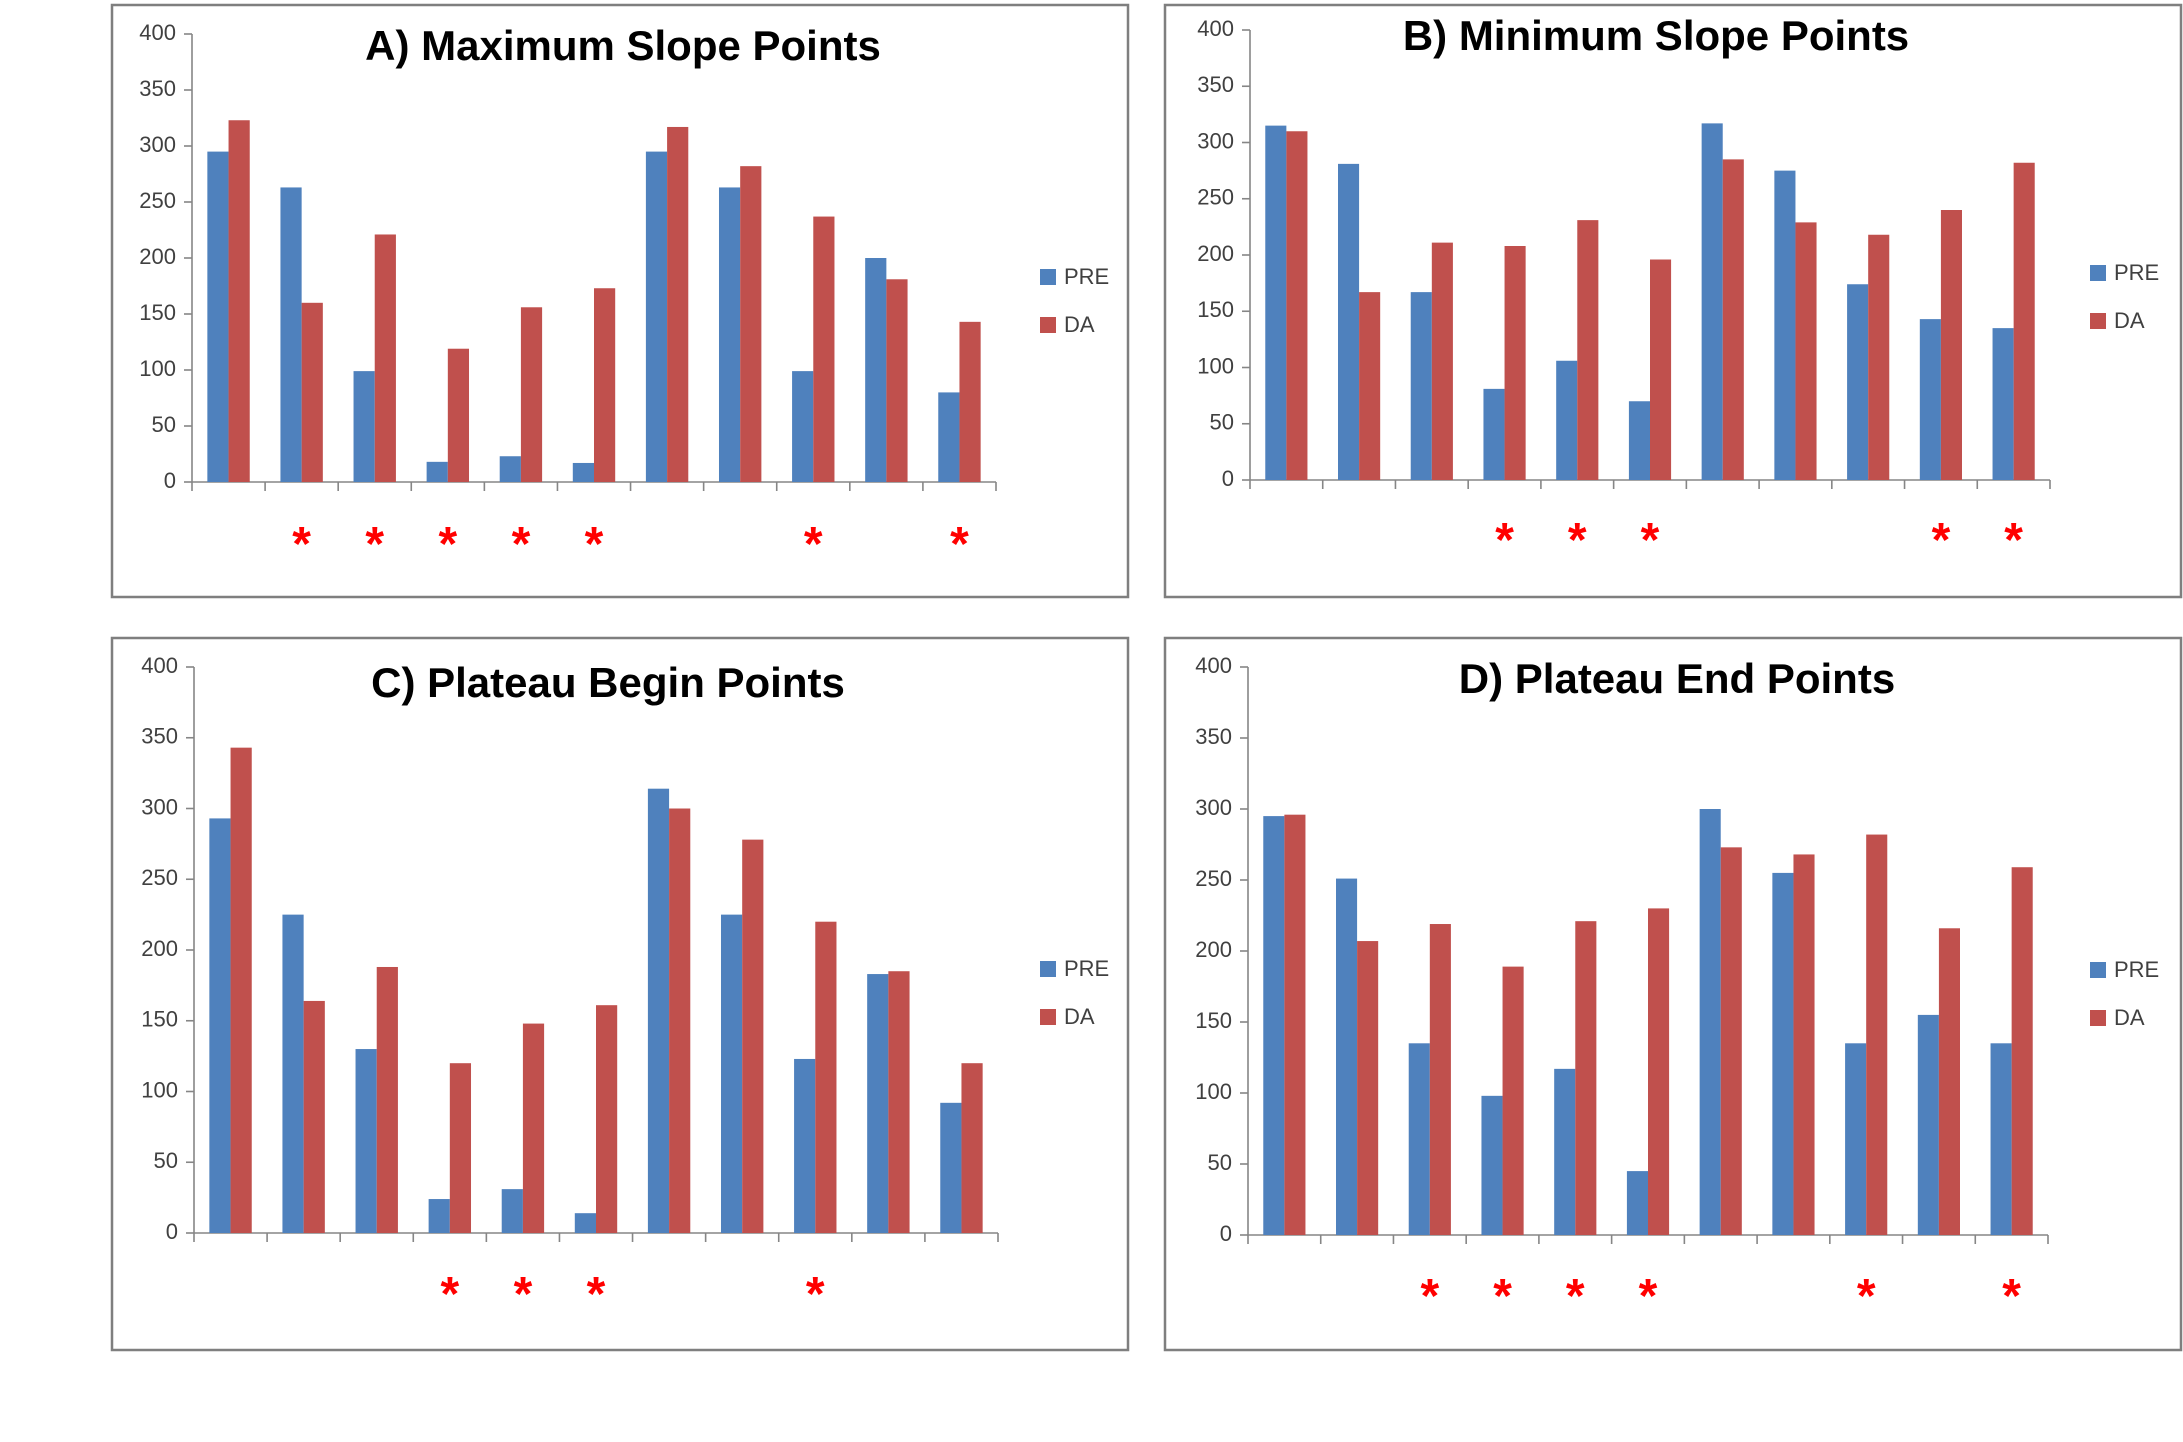 This screenshot has height=1442, width=2183. I want to click on chart-title: C) Plateau Begin Points, so click(608, 682).